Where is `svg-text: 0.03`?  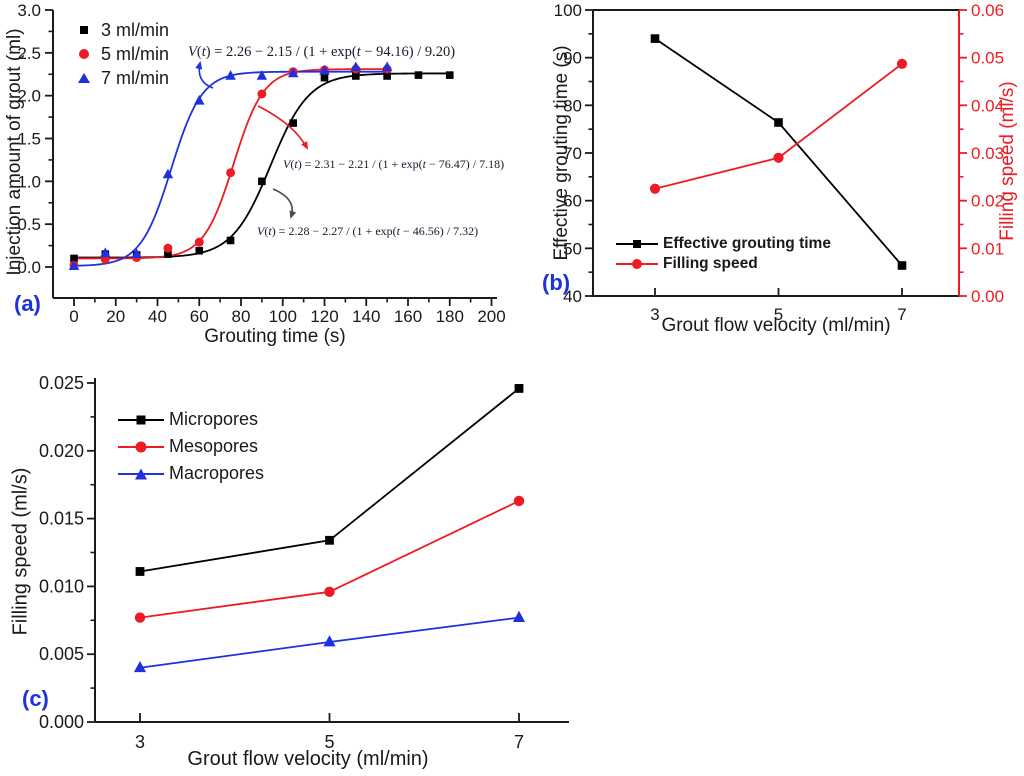
svg-text: 0.03 is located at coordinates (987, 153).